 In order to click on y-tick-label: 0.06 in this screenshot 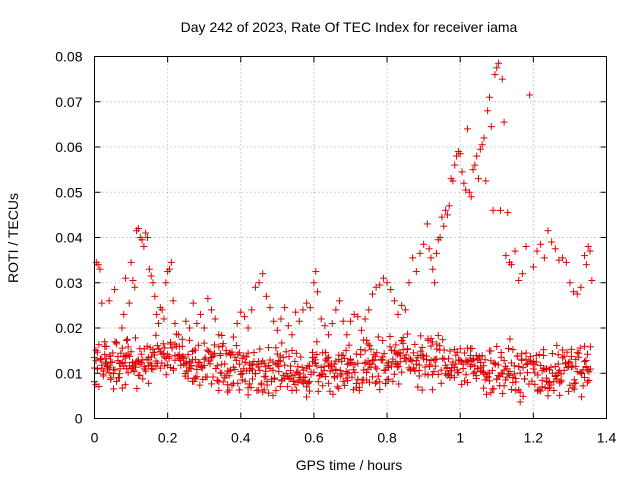, I will do `click(68, 147)`.